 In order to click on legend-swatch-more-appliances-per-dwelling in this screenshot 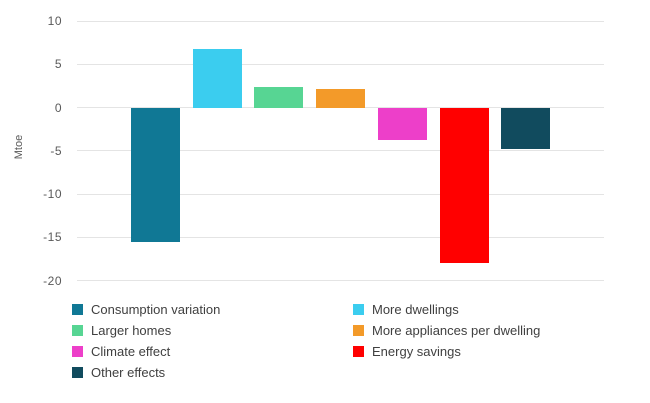, I will do `click(358, 330)`.